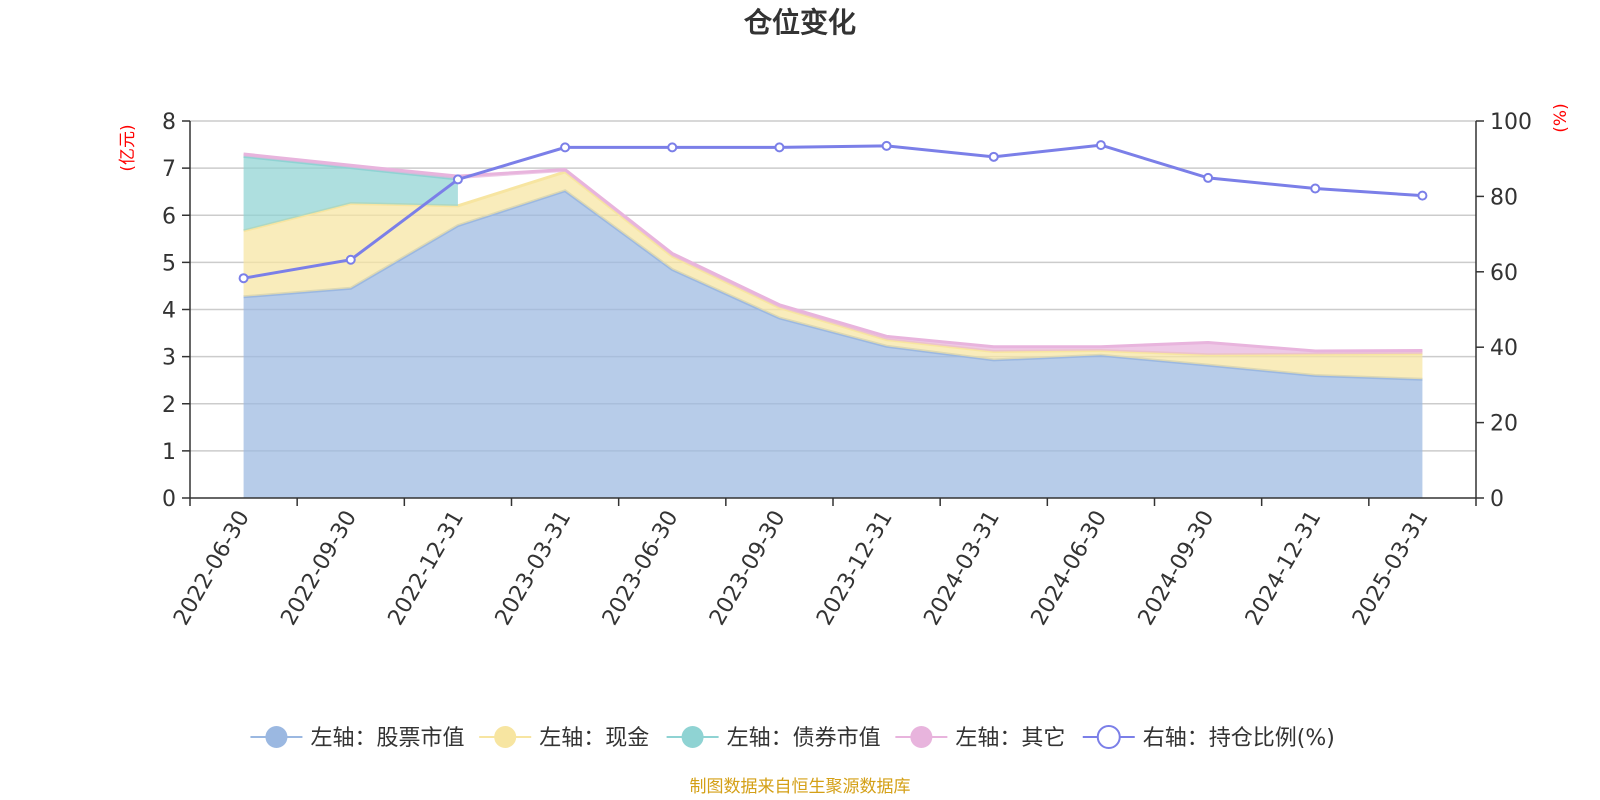  What do you see at coordinates (1070, 568) in the screenshot?
I see `x-tick-label: 2024-06-30` at bounding box center [1070, 568].